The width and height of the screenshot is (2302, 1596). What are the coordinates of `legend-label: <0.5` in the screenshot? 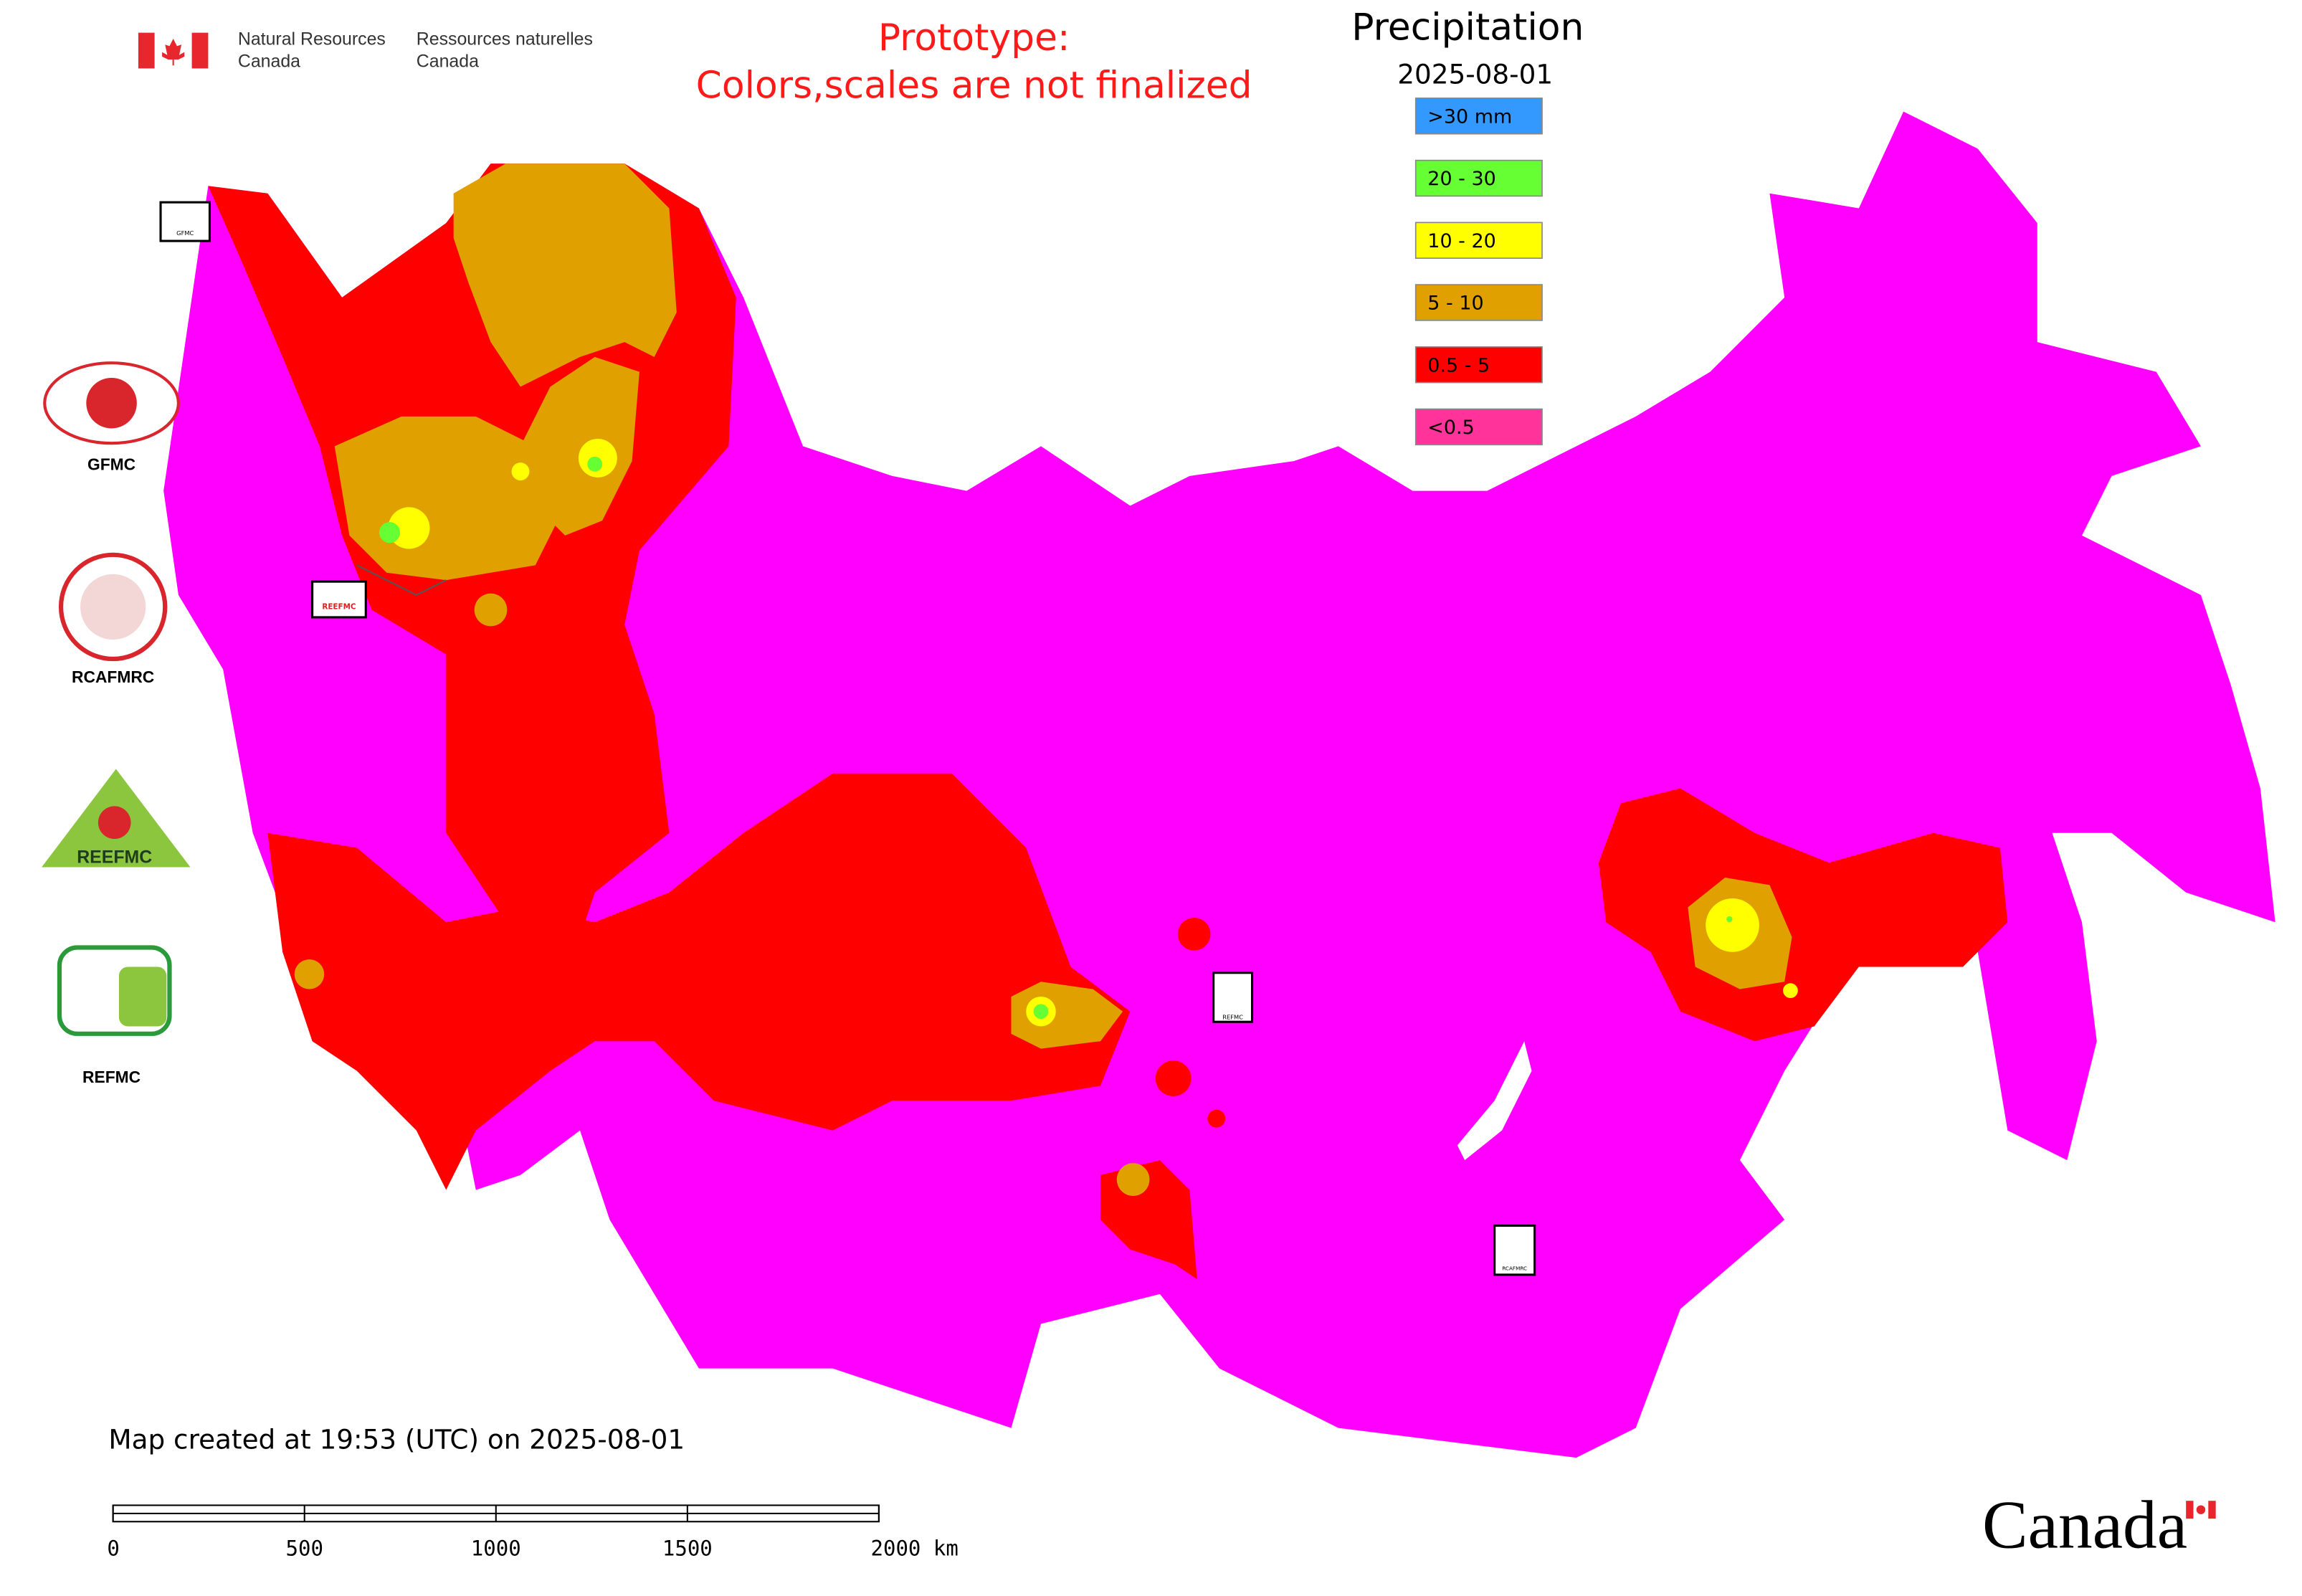 It's located at (1450, 428).